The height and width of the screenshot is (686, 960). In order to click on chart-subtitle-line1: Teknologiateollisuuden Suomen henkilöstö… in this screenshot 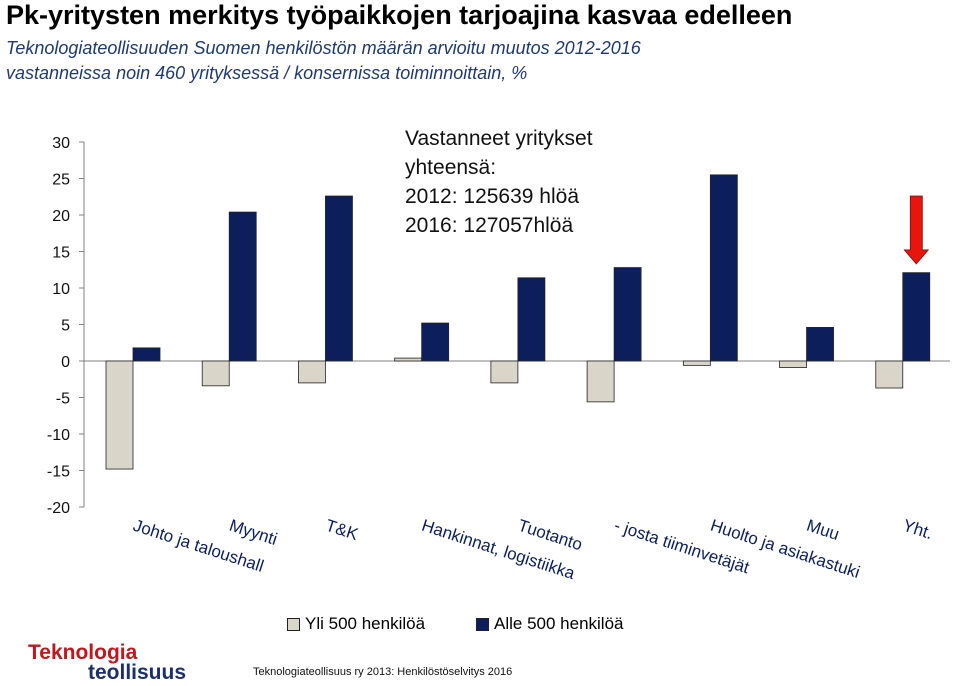, I will do `click(323, 48)`.